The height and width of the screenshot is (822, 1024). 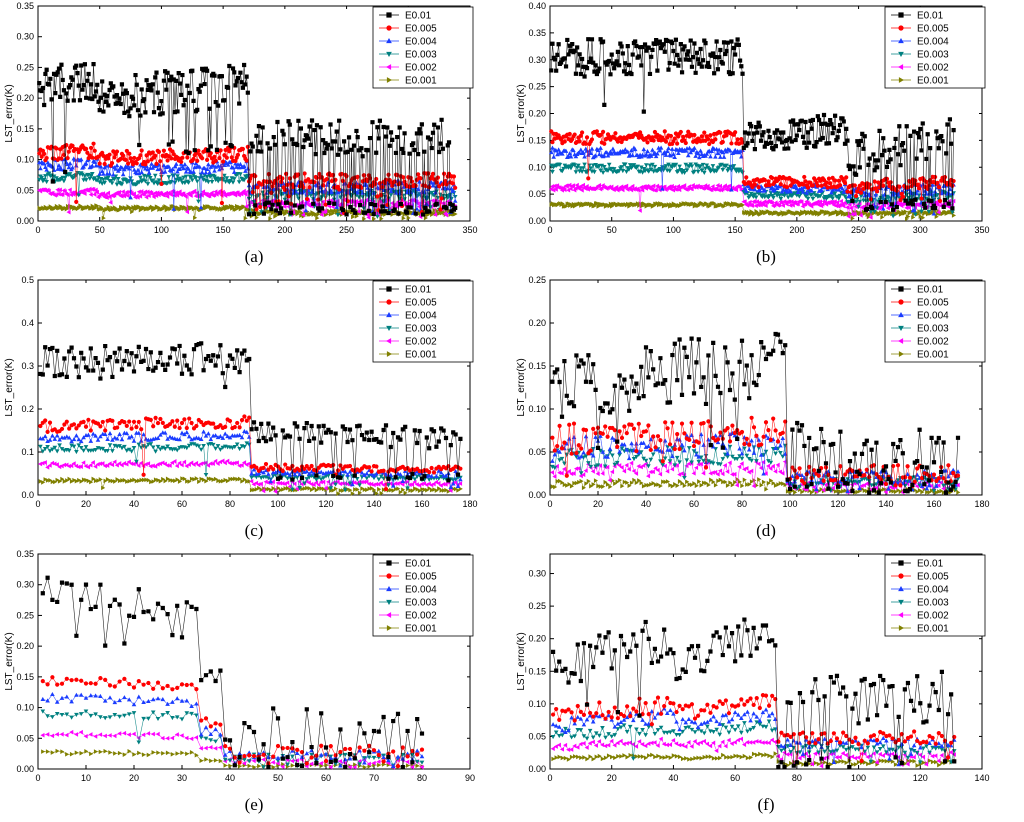 I want to click on y-tick-label: 0.35, so click(x=537, y=33).